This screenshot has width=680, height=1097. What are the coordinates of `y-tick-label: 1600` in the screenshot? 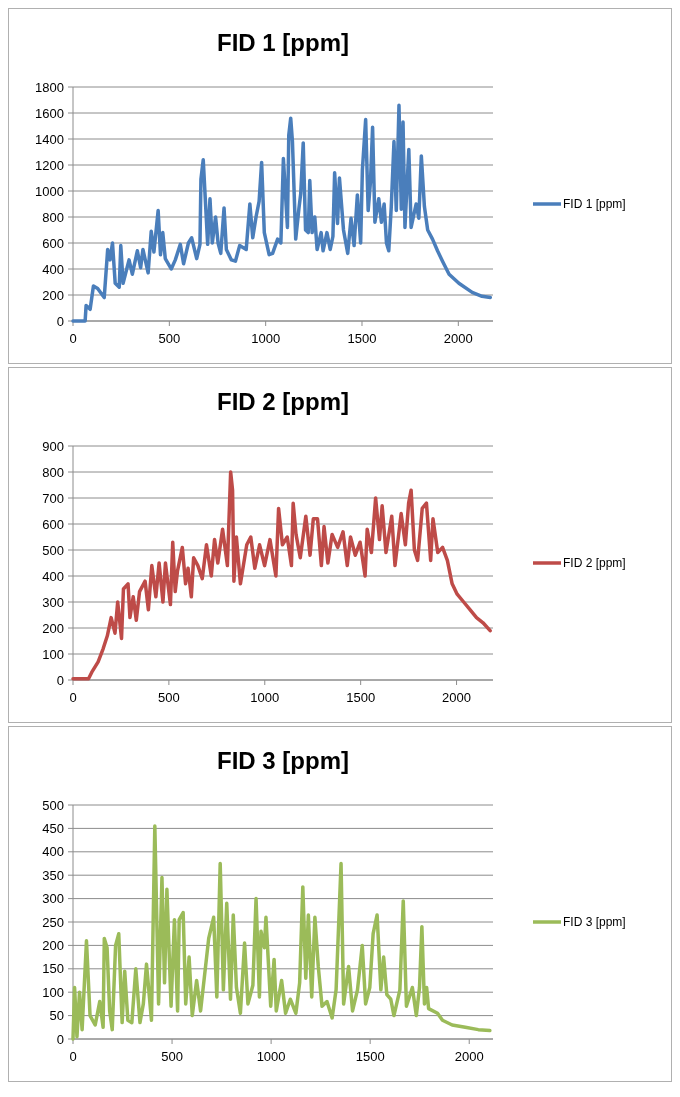 It's located at (49, 113).